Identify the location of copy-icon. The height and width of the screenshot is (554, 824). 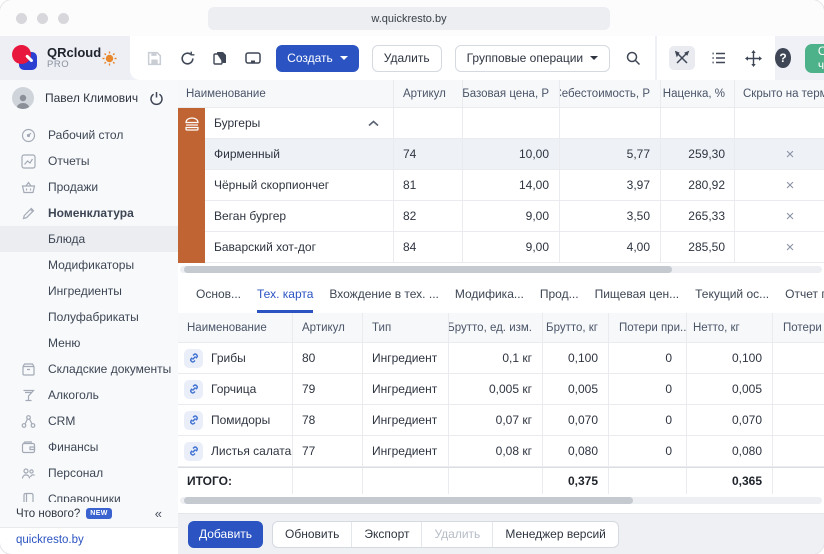
(220, 58).